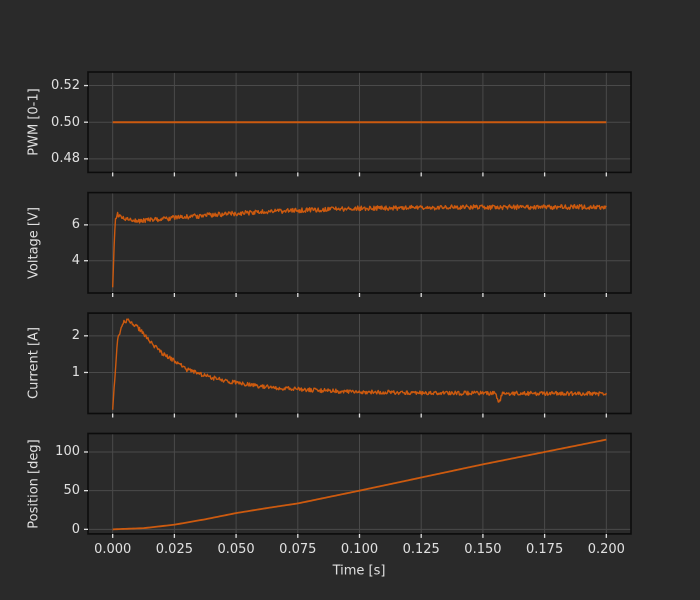 The height and width of the screenshot is (600, 700). I want to click on trace-shaft-position, so click(359, 484).